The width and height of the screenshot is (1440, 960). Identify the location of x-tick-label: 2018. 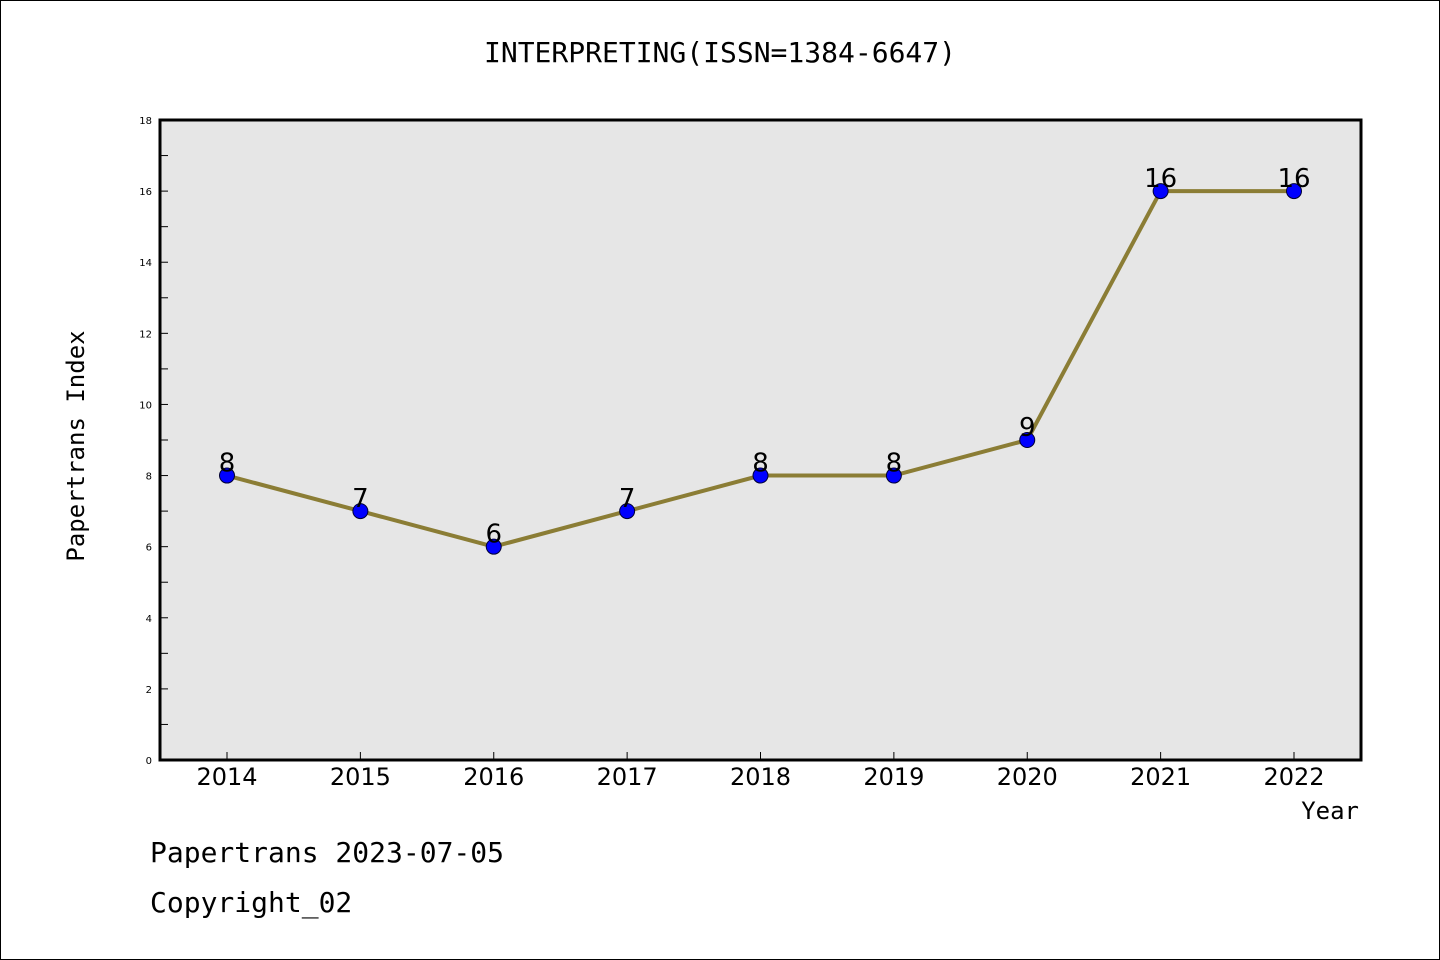
(760, 777).